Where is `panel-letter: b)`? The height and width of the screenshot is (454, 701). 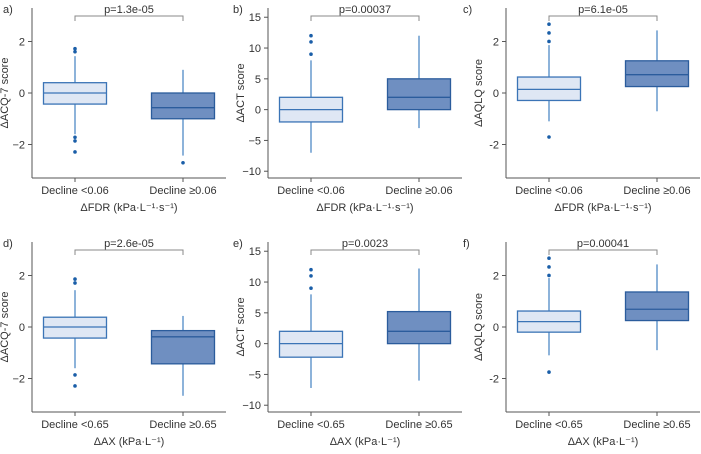 panel-letter: b) is located at coordinates (238, 10).